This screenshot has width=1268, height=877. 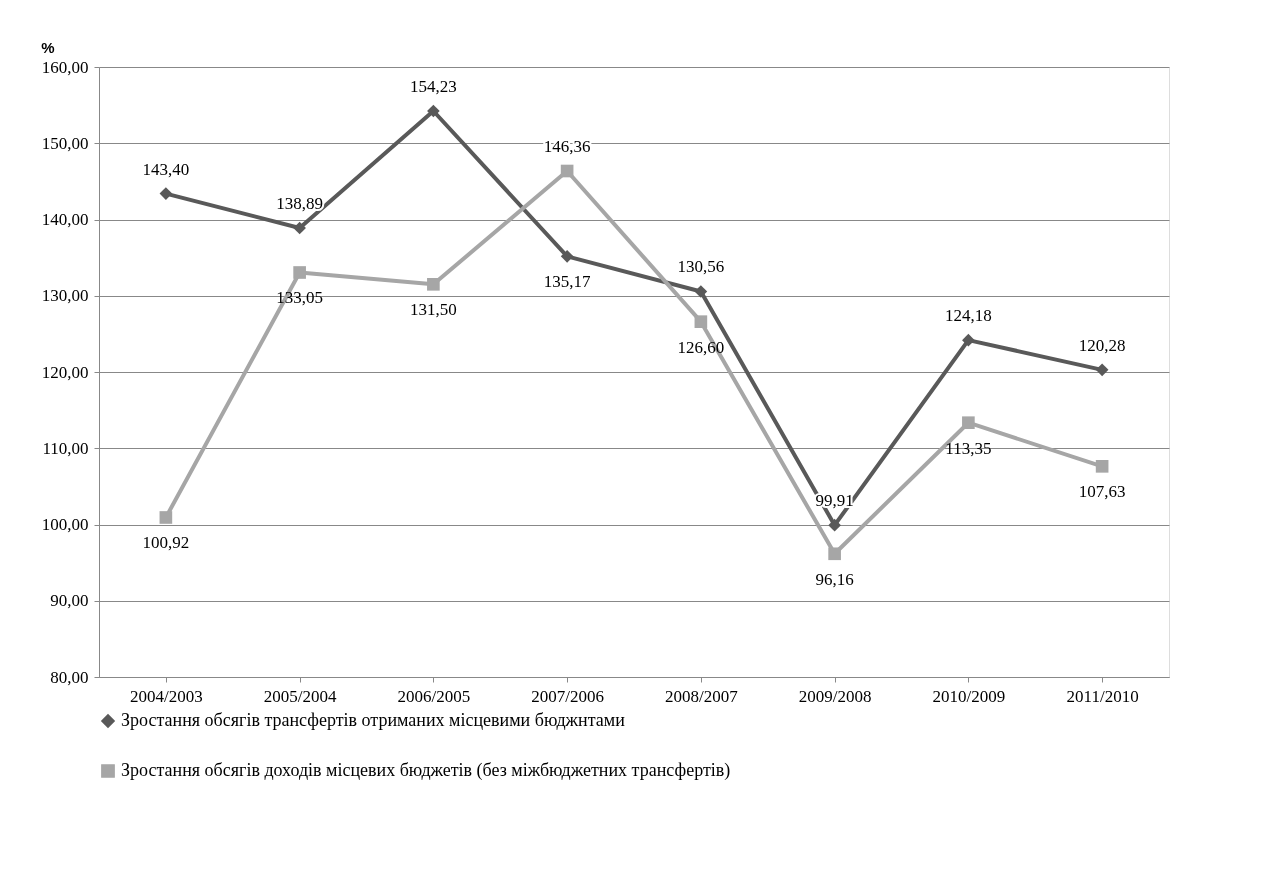 What do you see at coordinates (968, 316) in the screenshot?
I see `data-label: 124,18` at bounding box center [968, 316].